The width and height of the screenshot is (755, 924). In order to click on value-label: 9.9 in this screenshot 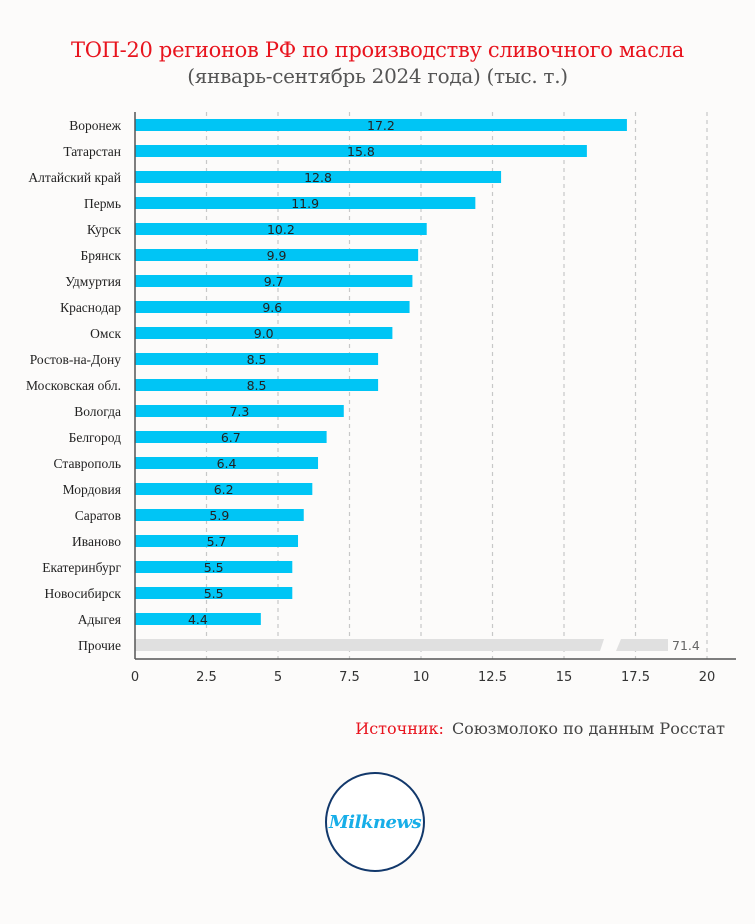, I will do `click(277, 255)`.